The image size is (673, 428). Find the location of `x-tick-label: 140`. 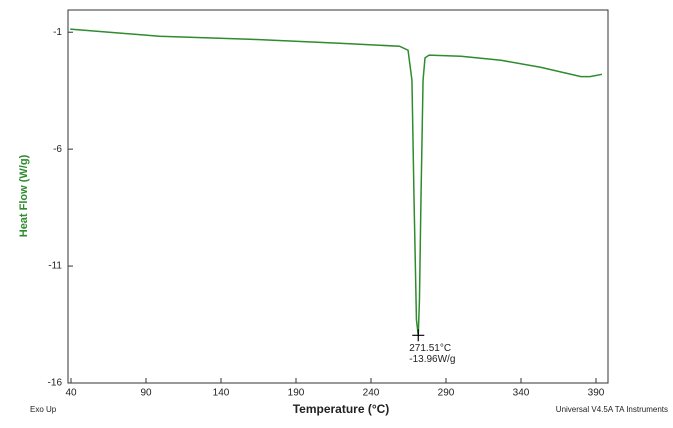

x-tick-label: 140 is located at coordinates (221, 393).